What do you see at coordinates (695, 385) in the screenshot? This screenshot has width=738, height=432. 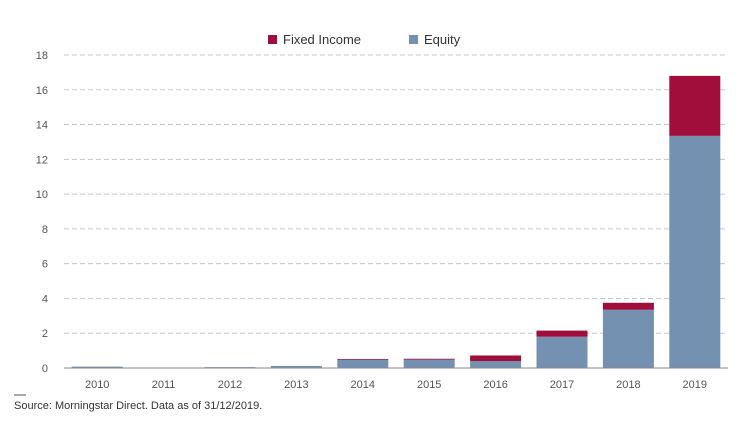 I see `x-tick-label: 2019` at bounding box center [695, 385].